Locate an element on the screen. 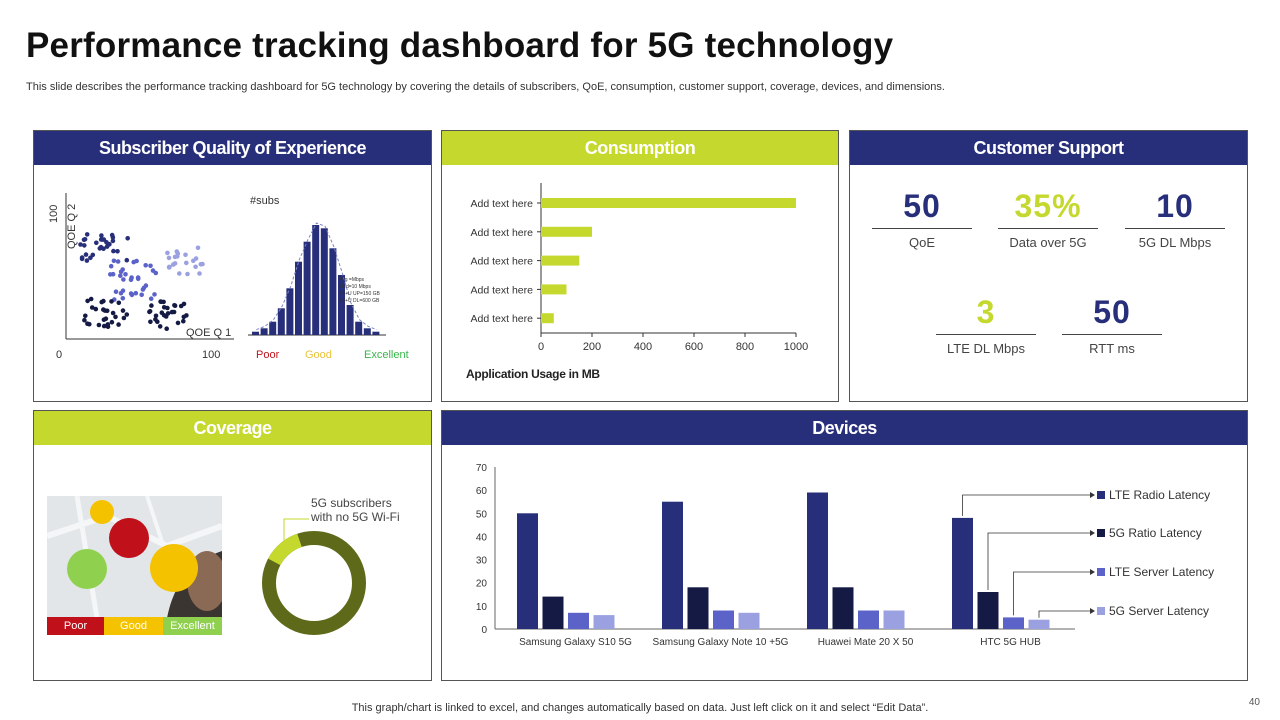 The width and height of the screenshot is (1280, 720). metric-label: QoE is located at coordinates (921, 242).